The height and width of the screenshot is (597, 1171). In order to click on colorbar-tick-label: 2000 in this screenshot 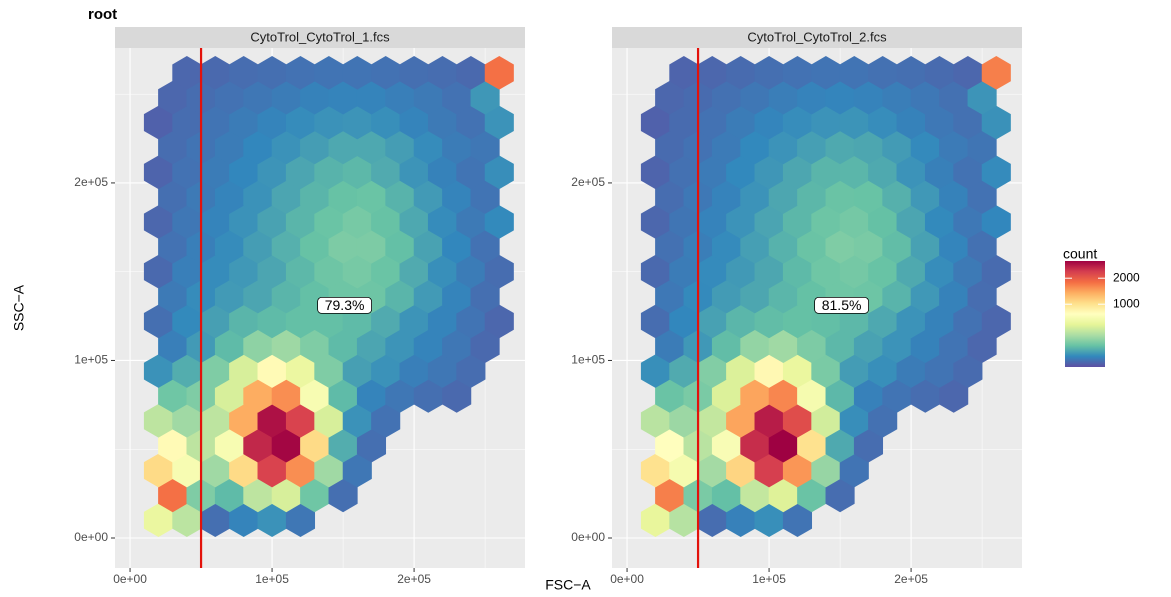, I will do `click(1126, 277)`.